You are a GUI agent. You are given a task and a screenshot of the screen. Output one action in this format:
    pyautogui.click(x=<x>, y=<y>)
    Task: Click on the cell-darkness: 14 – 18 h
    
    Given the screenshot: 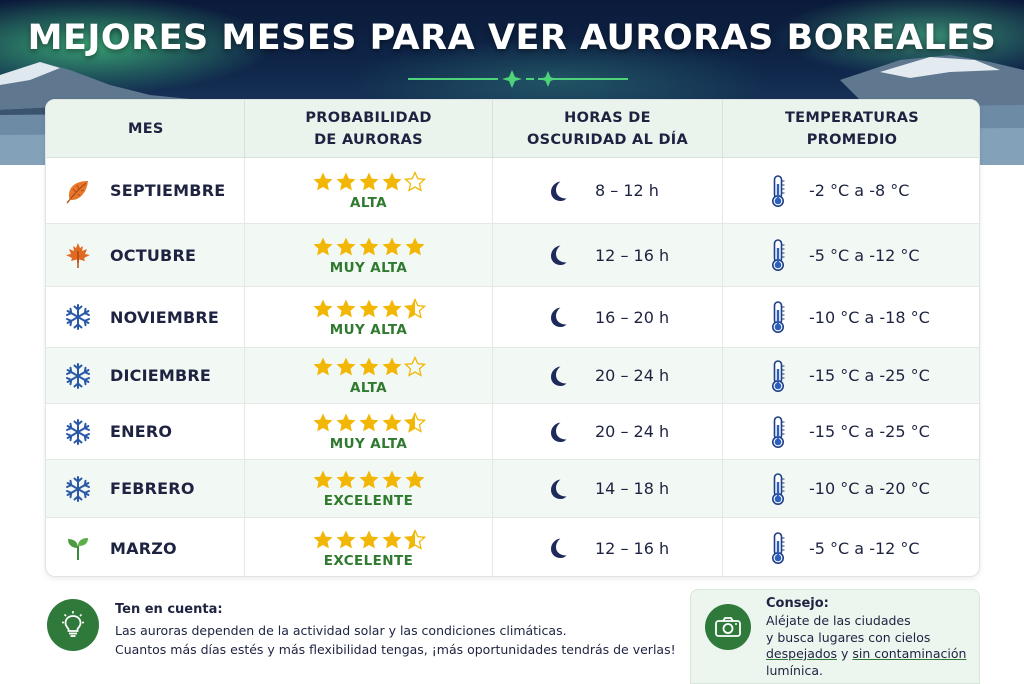 What is the action you would take?
    pyautogui.click(x=608, y=488)
    